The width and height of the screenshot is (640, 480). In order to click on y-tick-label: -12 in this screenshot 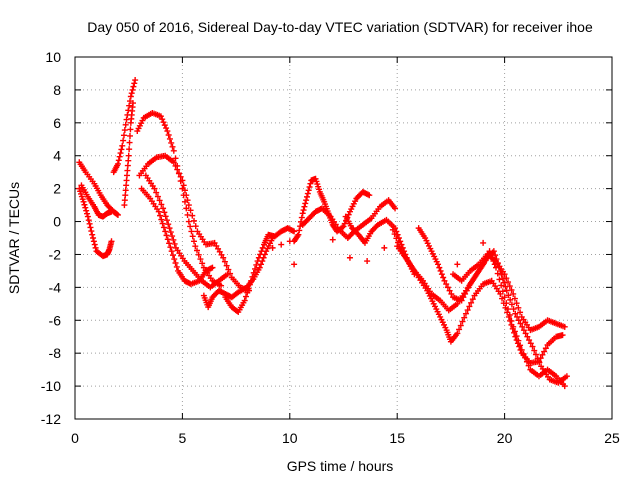, I will do `click(51, 419)`.